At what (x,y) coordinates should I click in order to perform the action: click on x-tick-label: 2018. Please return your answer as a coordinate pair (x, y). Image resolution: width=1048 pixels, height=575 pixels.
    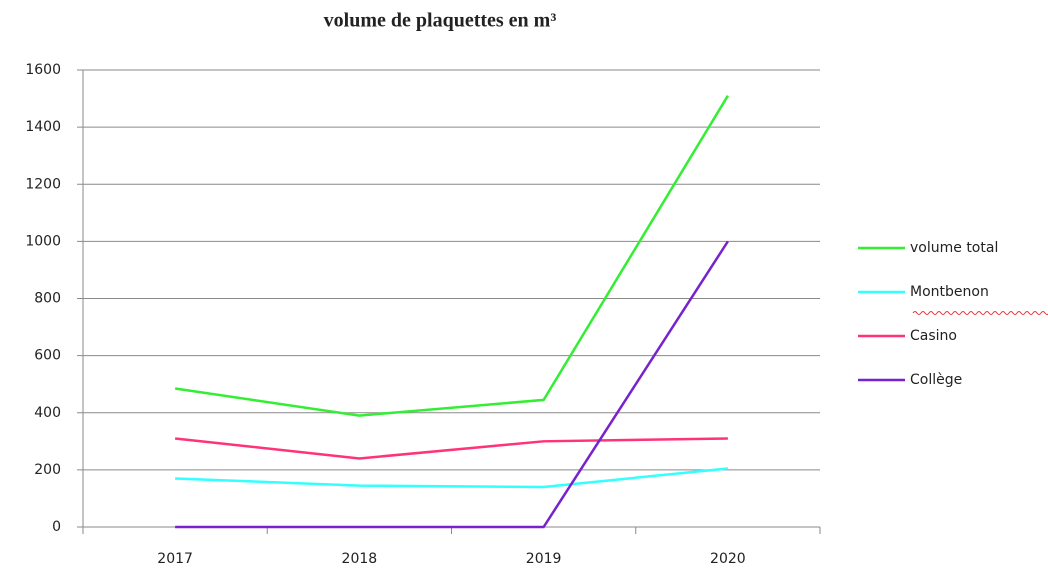
    Looking at the image, I should click on (360, 559).